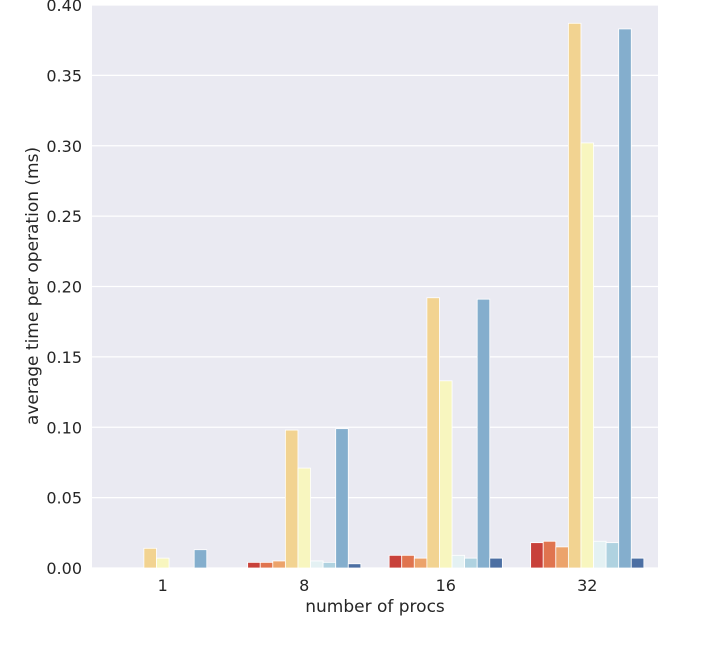  Describe the element at coordinates (64, 75) in the screenshot. I see `y-tick-label: 0.35` at that location.